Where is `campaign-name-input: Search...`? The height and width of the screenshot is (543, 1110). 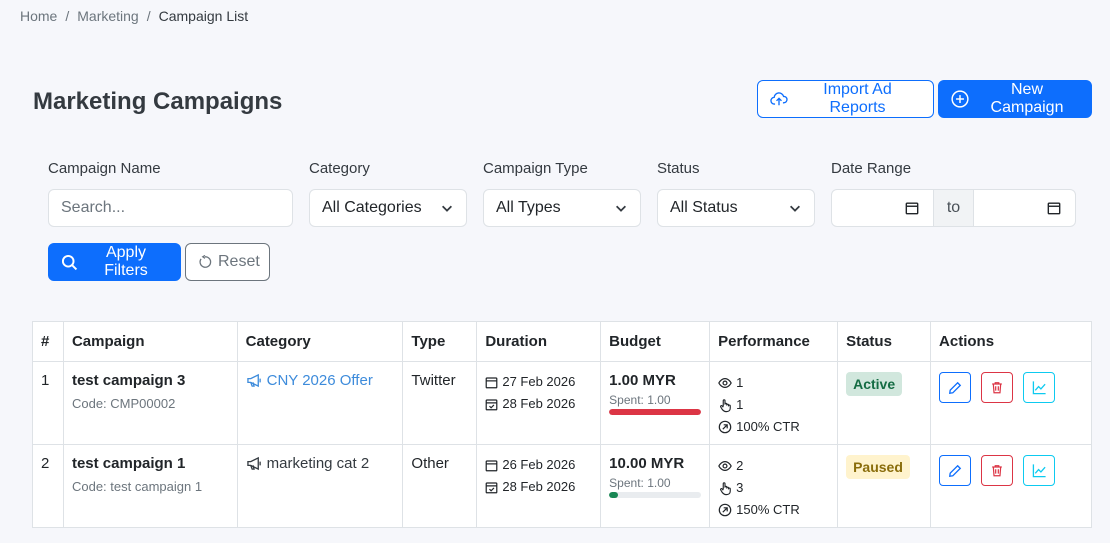
campaign-name-input: Search... is located at coordinates (170, 208).